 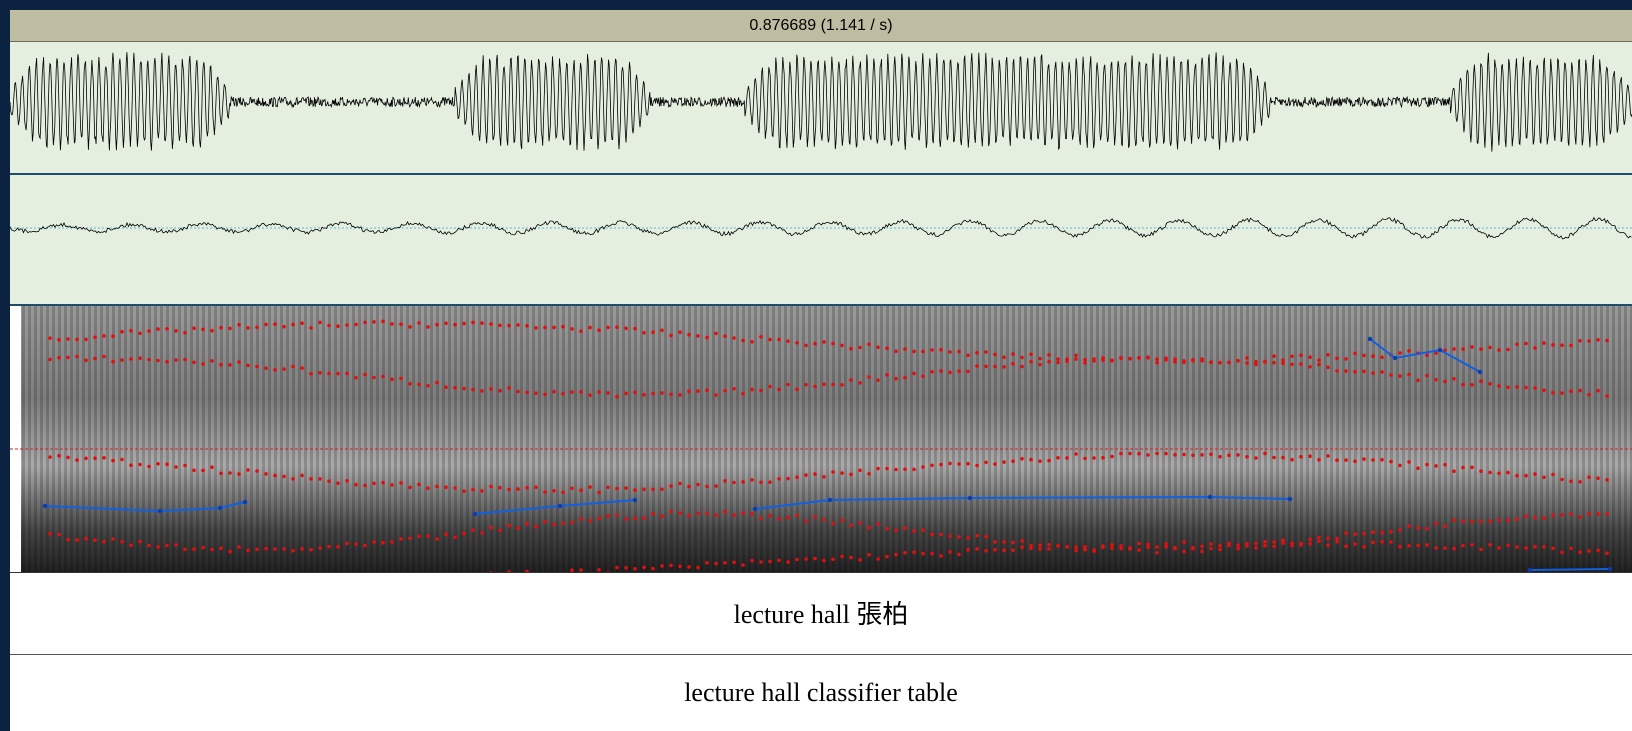 I want to click on tier-interval: lecture hall 張柏, so click(x=821, y=613).